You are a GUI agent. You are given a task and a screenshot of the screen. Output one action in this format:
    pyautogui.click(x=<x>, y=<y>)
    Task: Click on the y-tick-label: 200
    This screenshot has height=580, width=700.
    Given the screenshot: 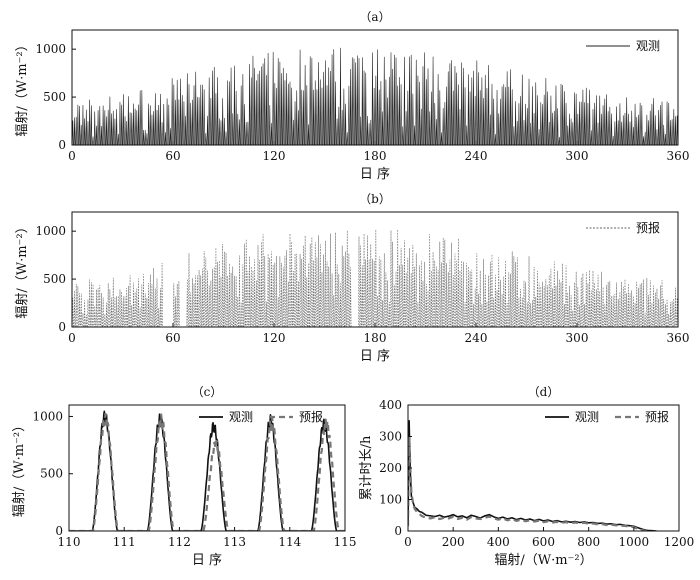 What is the action you would take?
    pyautogui.click(x=390, y=468)
    